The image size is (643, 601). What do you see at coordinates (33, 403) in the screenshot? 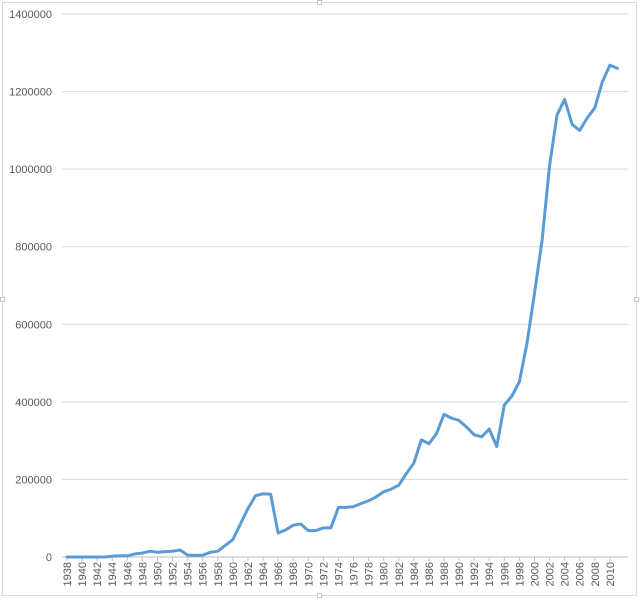
I see `y-tick-label: 400000` at bounding box center [33, 403].